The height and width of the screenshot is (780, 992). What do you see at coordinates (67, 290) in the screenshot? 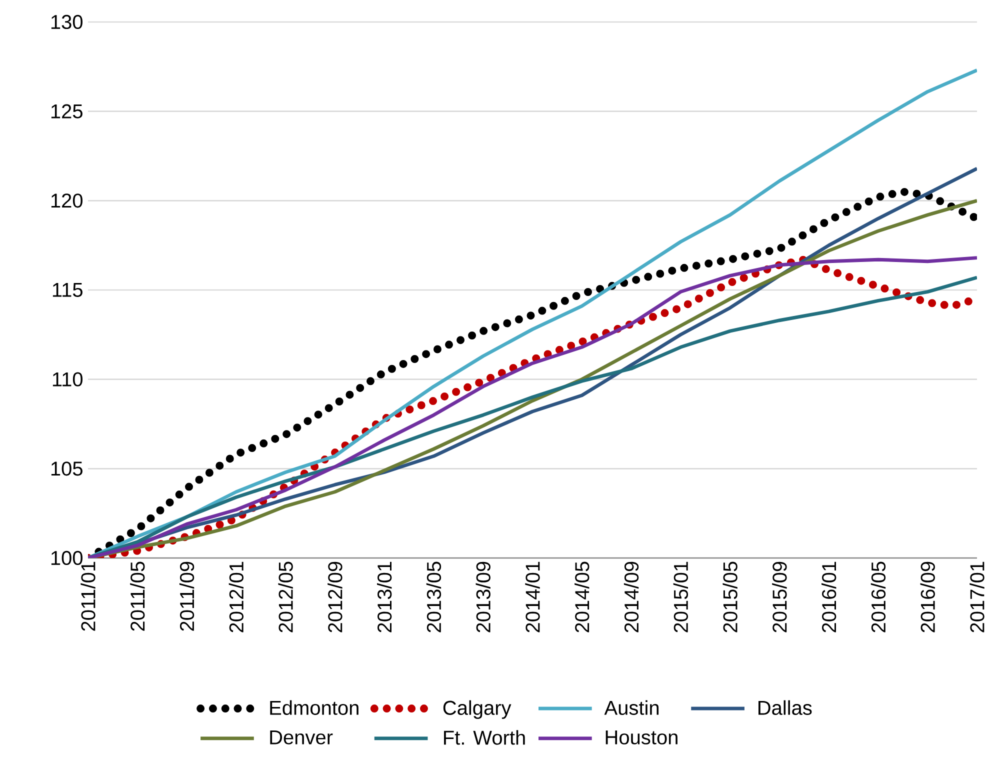
I see `y-tick-label: 115` at bounding box center [67, 290].